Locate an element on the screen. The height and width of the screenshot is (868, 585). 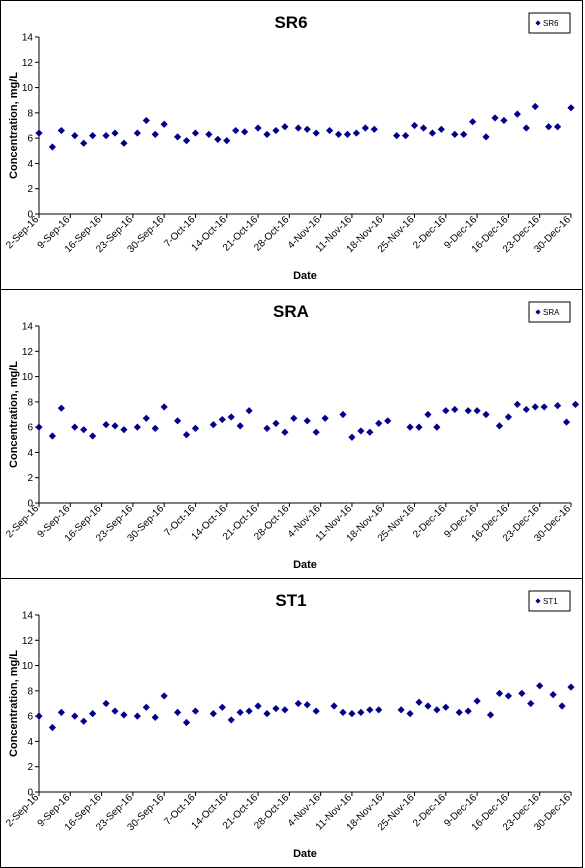
legend-box is located at coordinates (549, 312).